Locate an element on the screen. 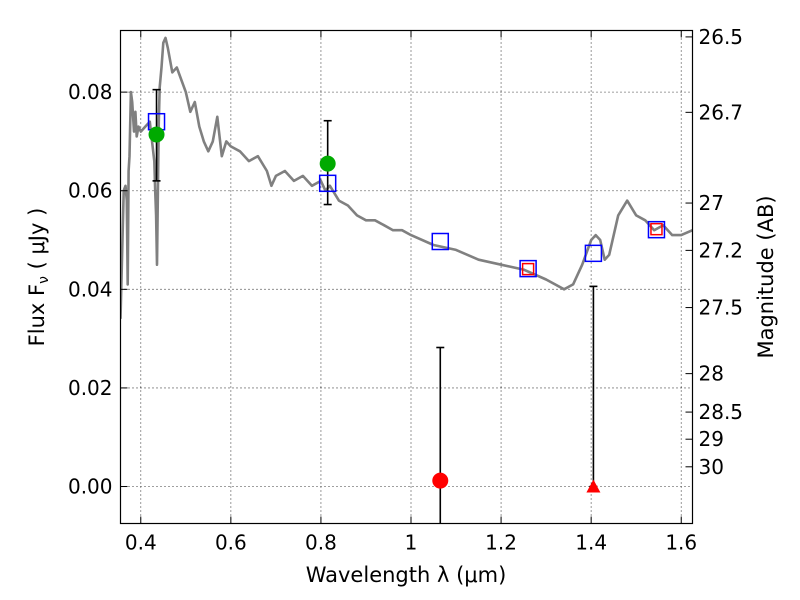 This screenshot has width=800, height=600. x-axis-label: Wavelength λ (μm) is located at coordinates (406, 575).